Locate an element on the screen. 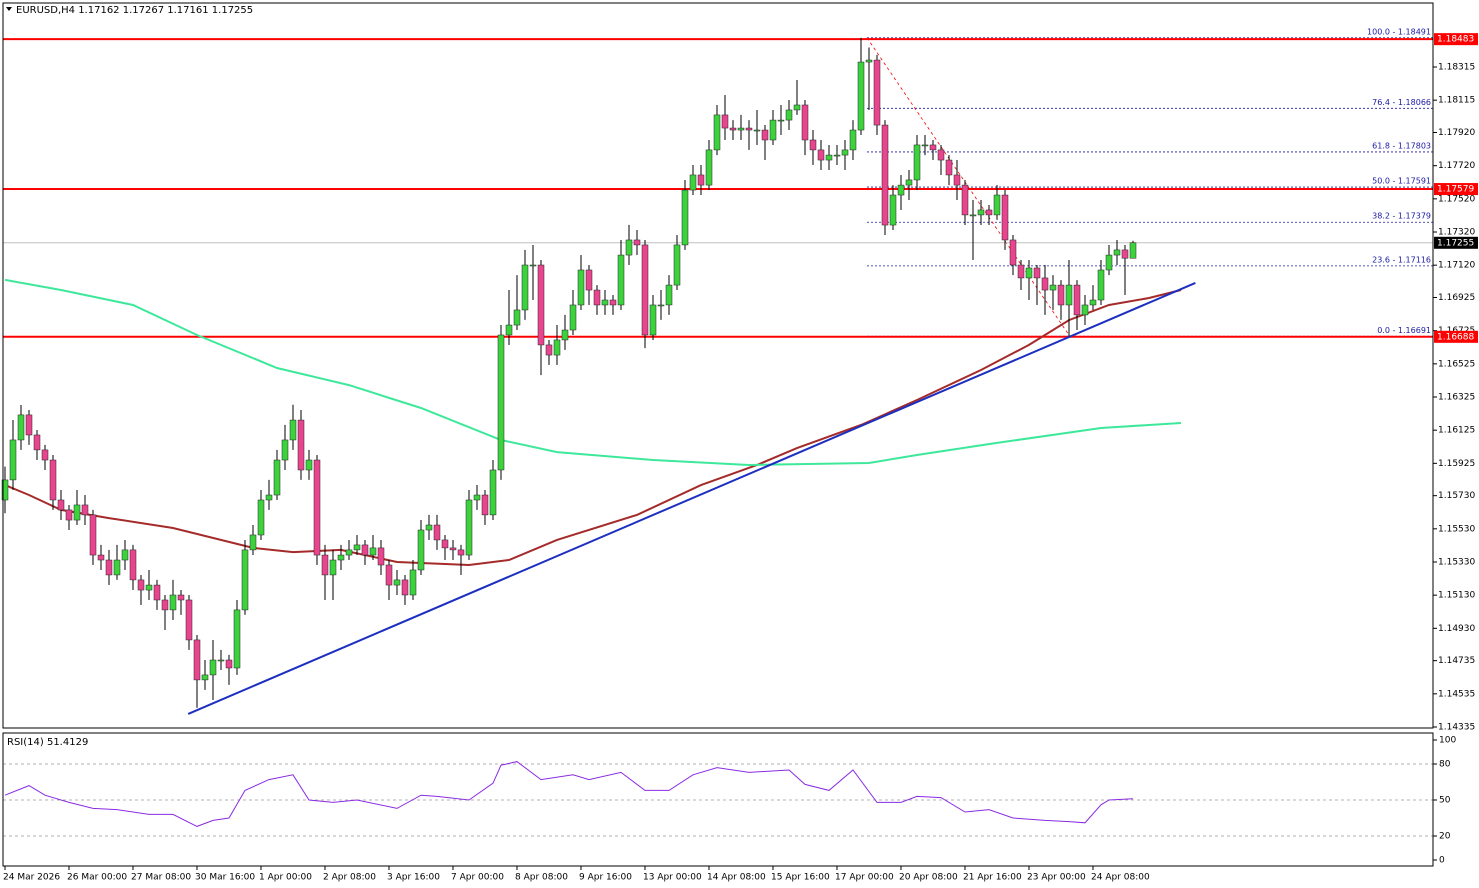  x-tick-label: 9 Apr 16:00 is located at coordinates (605, 878).